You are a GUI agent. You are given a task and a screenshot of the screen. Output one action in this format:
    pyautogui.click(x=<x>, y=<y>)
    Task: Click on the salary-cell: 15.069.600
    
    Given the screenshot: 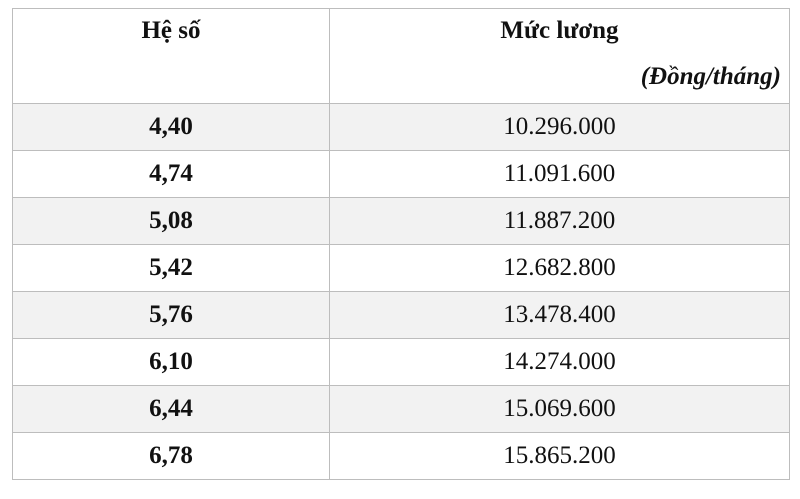 What is the action you would take?
    pyautogui.click(x=559, y=409)
    